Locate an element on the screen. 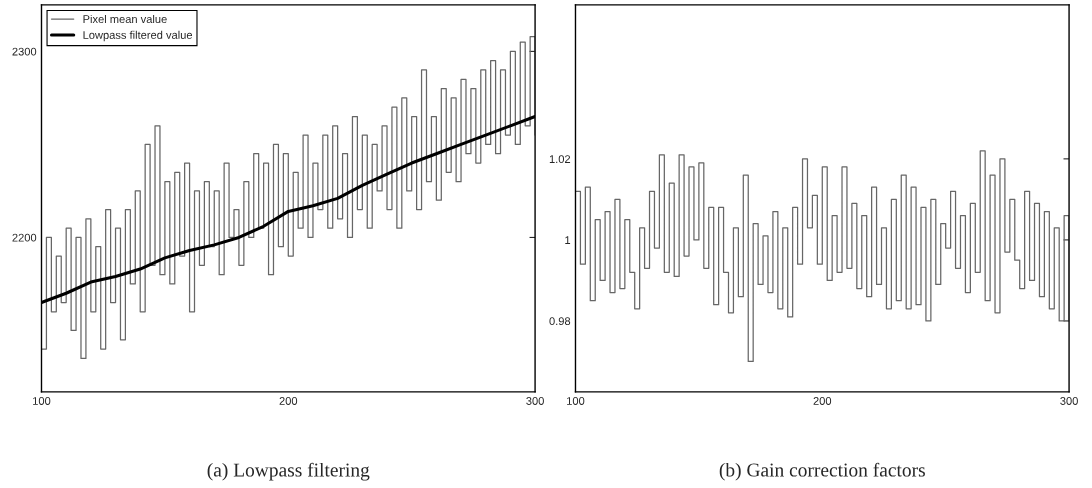 The width and height of the screenshot is (1092, 488). text: (b) Gain correction factors is located at coordinates (822, 471).